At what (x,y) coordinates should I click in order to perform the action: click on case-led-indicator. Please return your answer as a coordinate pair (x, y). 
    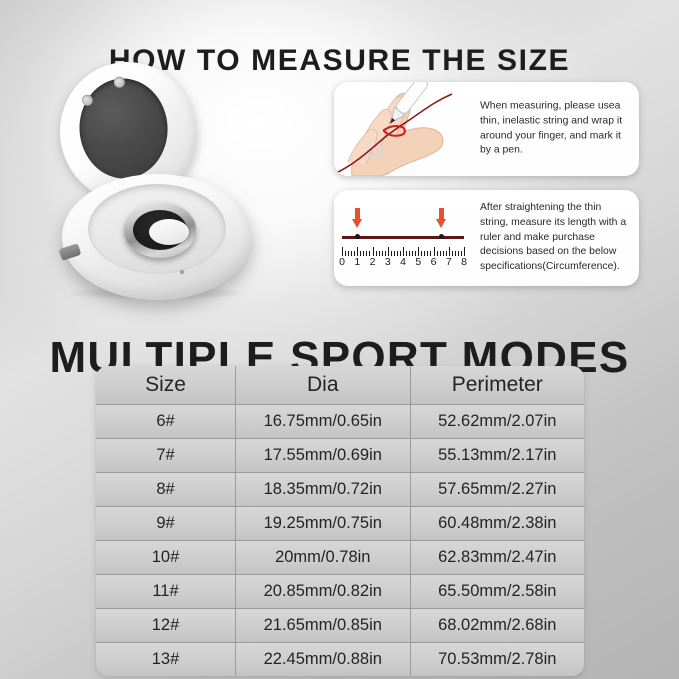
    Looking at the image, I should click on (182, 272).